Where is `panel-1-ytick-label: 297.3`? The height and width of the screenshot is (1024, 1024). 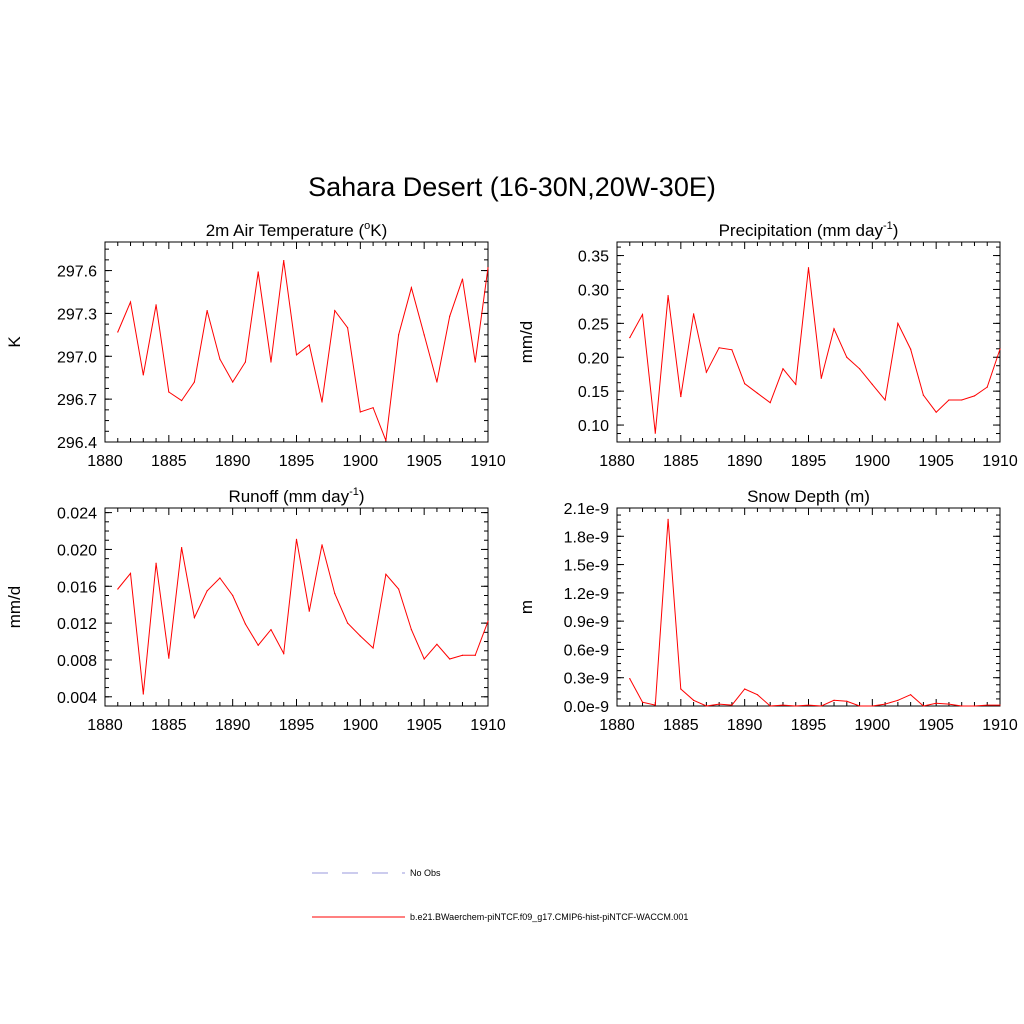
panel-1-ytick-label: 297.3 is located at coordinates (77, 314).